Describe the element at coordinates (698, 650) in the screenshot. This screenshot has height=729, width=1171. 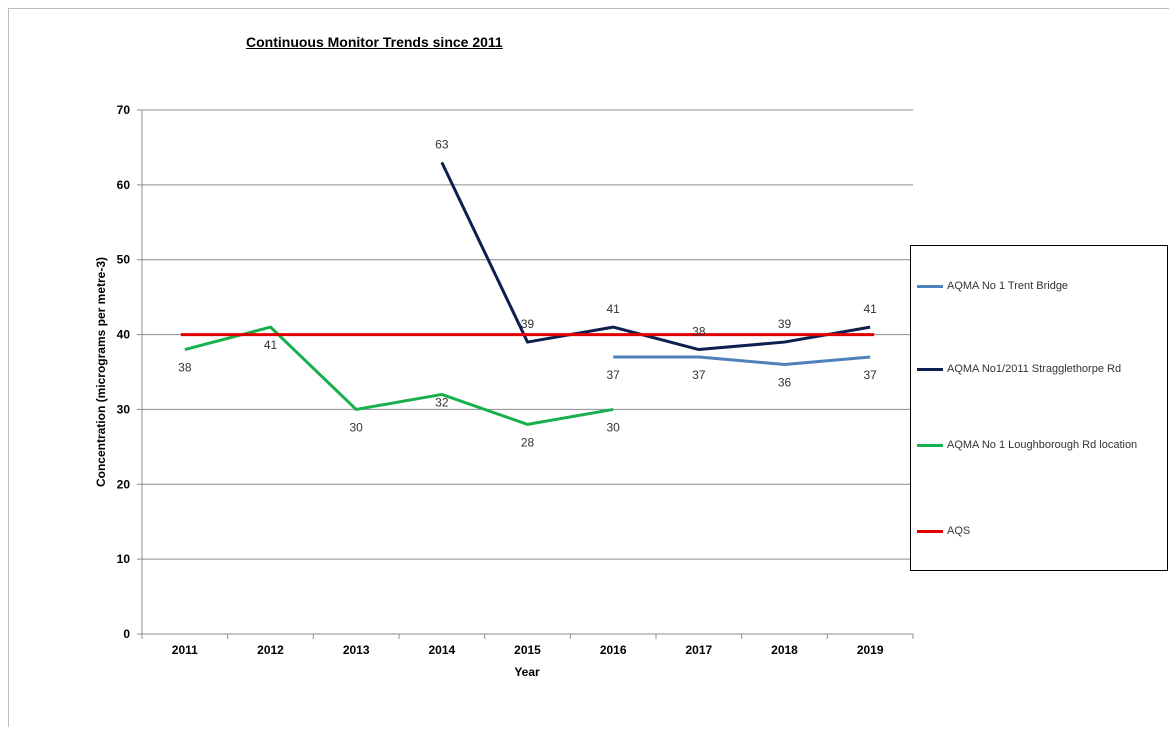
I see `x-tick-label: 2017` at that location.